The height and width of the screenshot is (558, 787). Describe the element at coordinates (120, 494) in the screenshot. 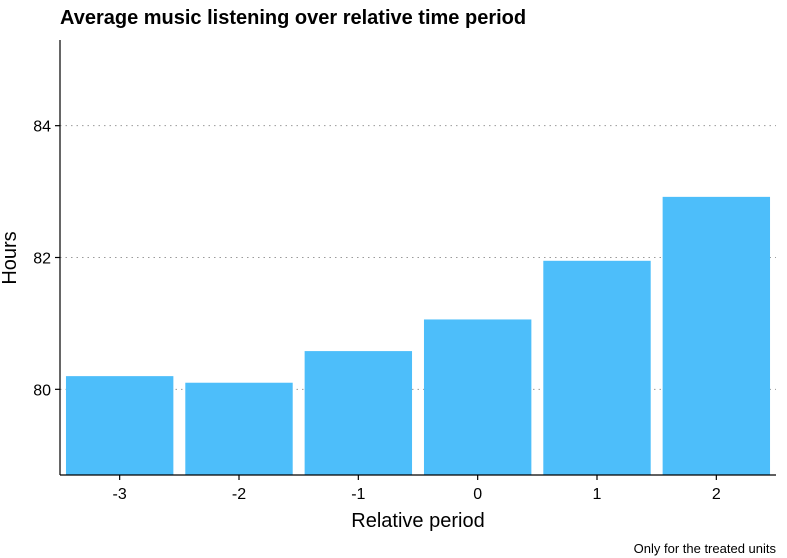

I see `x-tick-label: -3` at that location.